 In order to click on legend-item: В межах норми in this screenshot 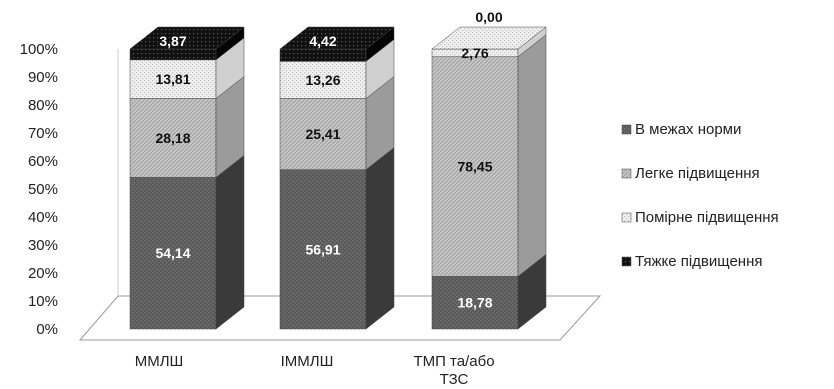, I will do `click(681, 129)`.